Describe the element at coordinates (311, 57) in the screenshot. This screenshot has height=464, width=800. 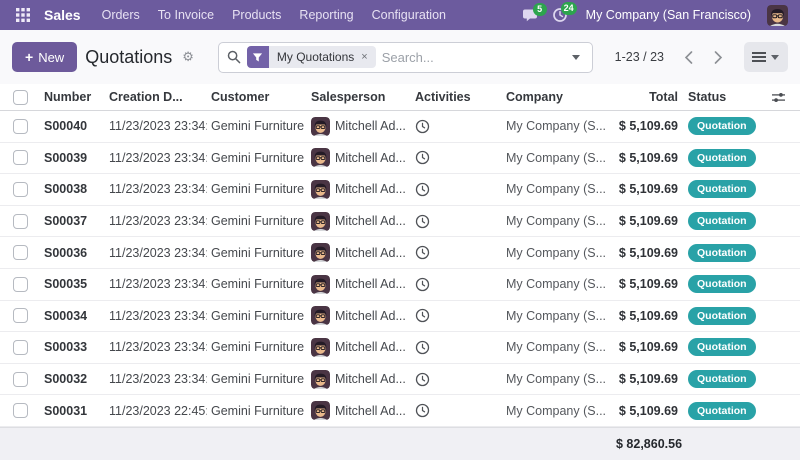
I see `search-facet: My Quotations ×` at that location.